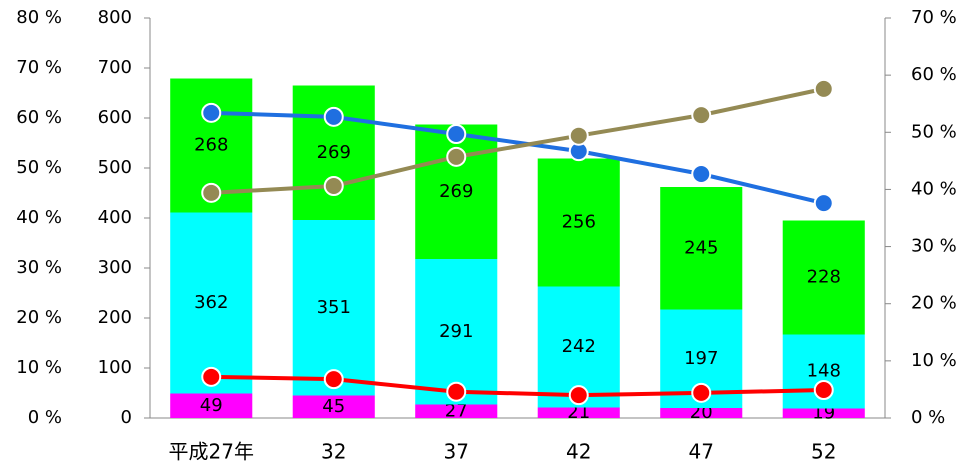  I want to click on x-tick-label: 平成27年, so click(211, 452).